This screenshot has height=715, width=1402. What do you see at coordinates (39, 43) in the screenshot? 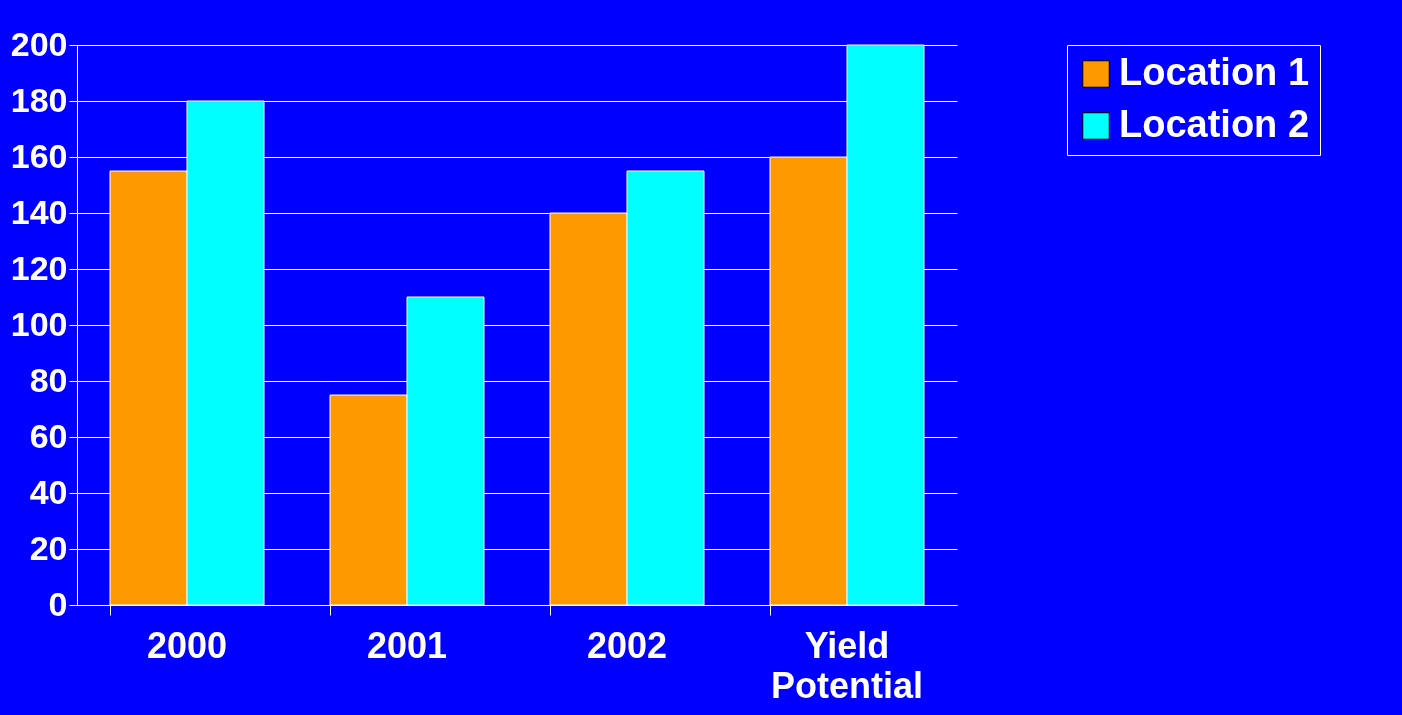
I see `y-tick-label: 200` at bounding box center [39, 43].